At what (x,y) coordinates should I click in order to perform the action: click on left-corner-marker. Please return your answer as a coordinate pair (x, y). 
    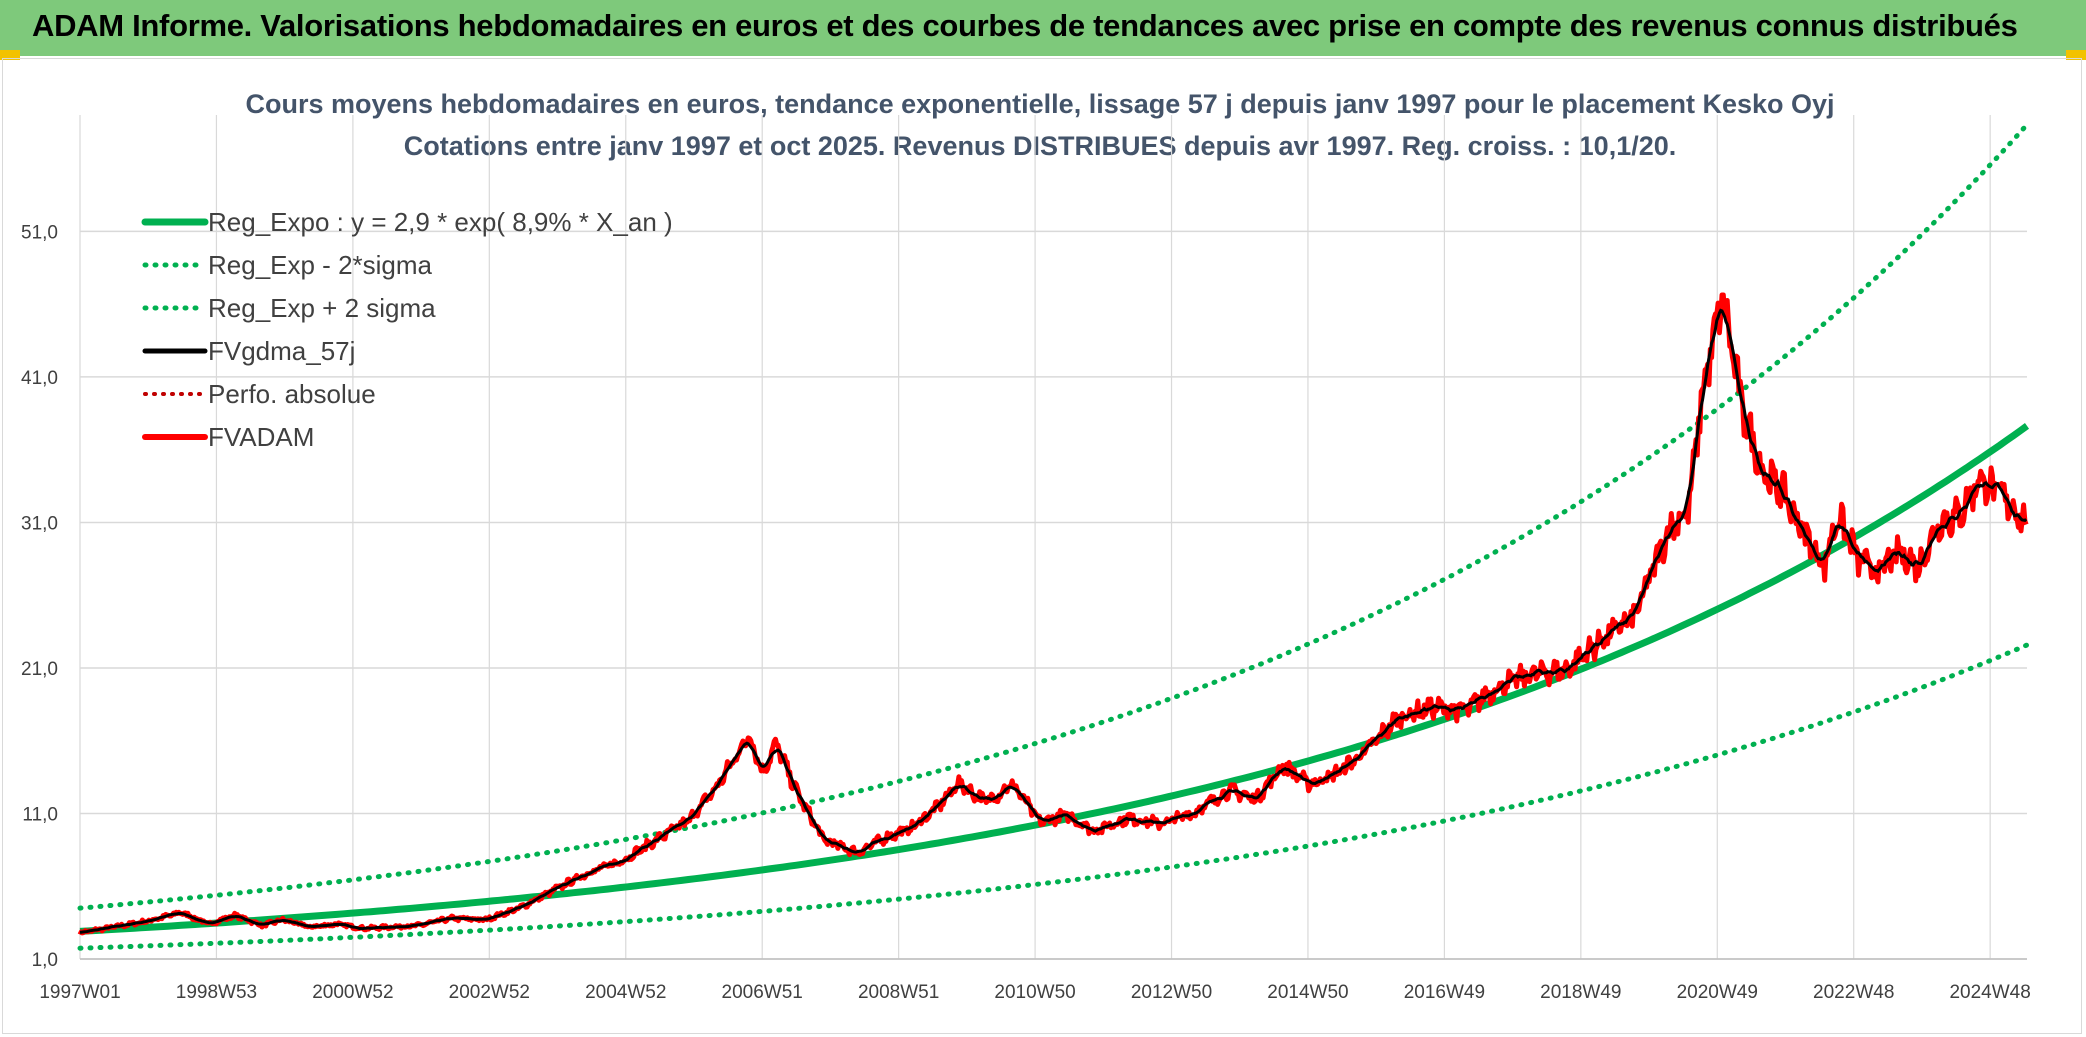
    Looking at the image, I should click on (10, 55).